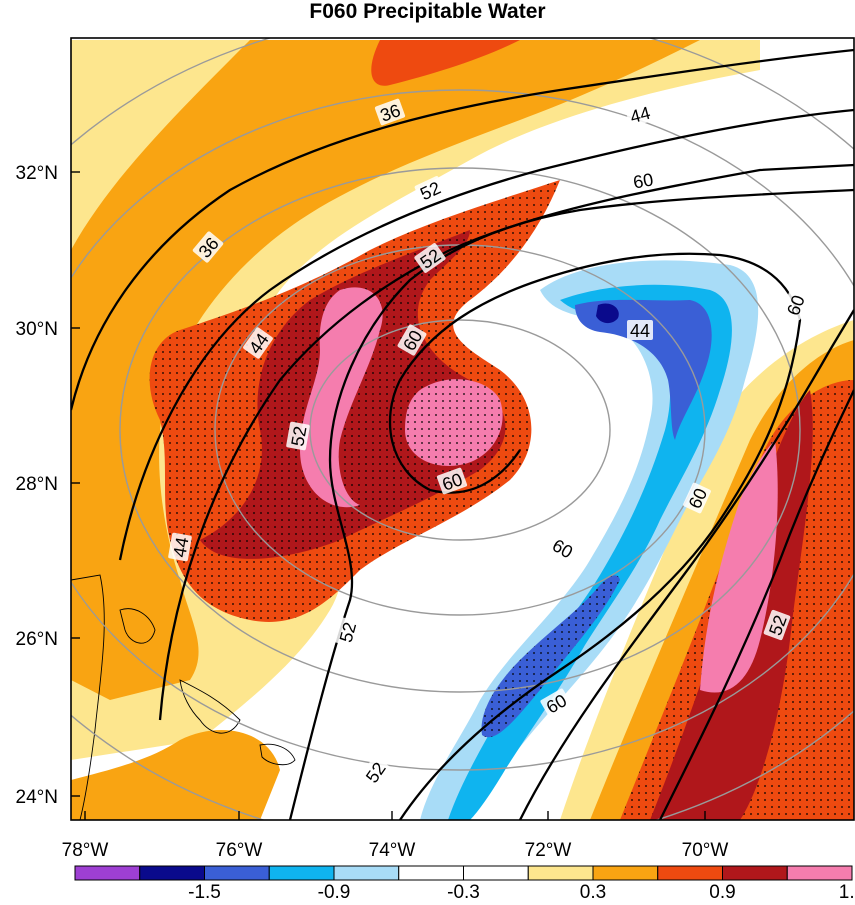 The height and width of the screenshot is (905, 855). I want to click on colorbar: -1.5 -0.9 -0.3 0.3 0.9 1.5, so click(464, 884).